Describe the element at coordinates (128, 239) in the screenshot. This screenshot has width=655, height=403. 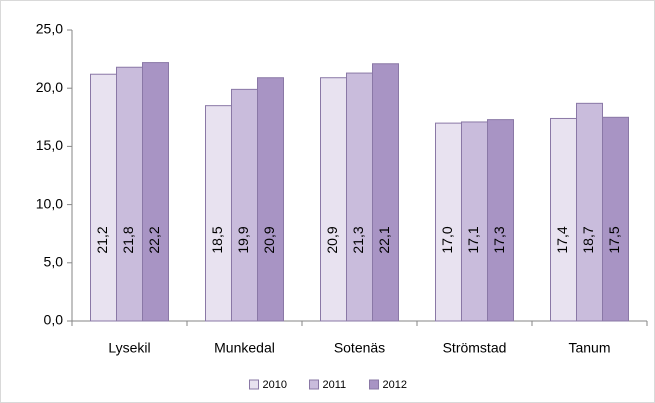
I see `value-label: 21,8` at that location.